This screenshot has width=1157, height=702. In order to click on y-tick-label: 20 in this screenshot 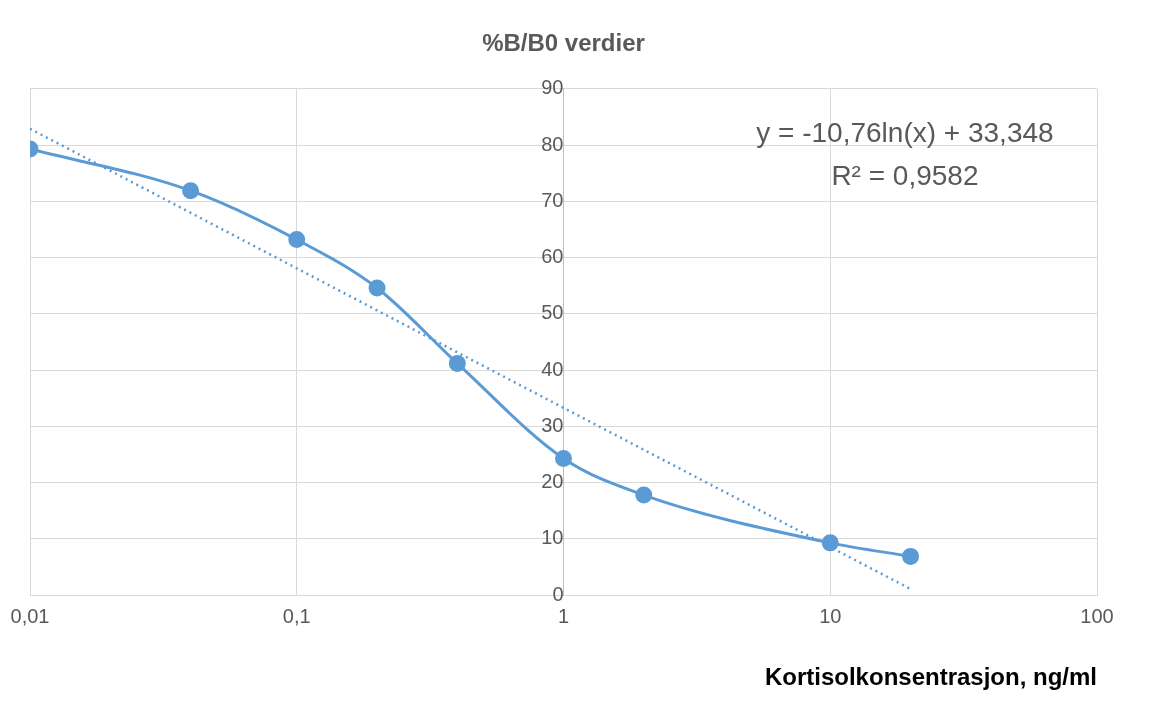, I will do `click(552, 481)`.